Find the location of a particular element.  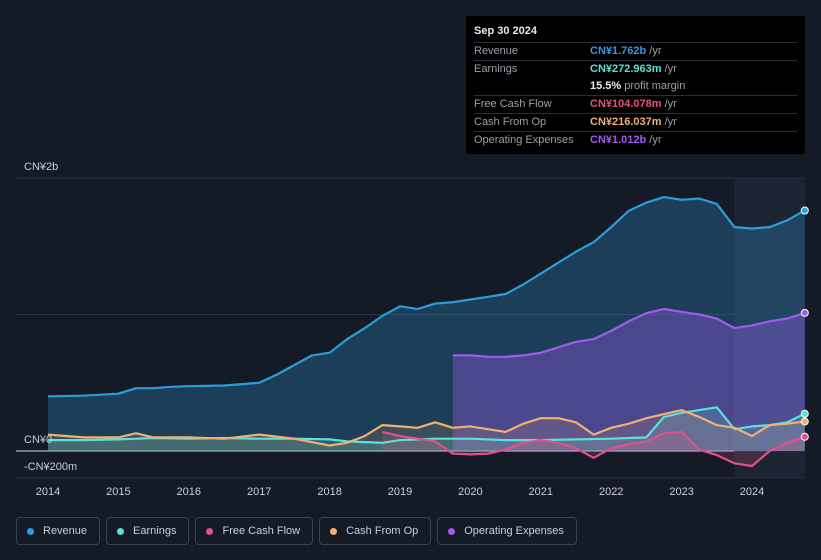

cash-from-op-line is located at coordinates (426, 428).